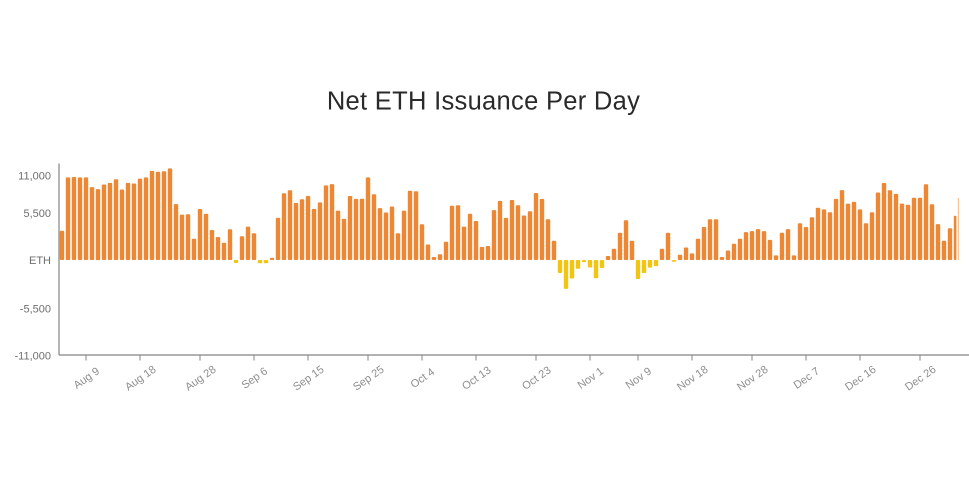  Describe the element at coordinates (483, 102) in the screenshot. I see `svg-text: Net ETH Issuance Per Day` at that location.